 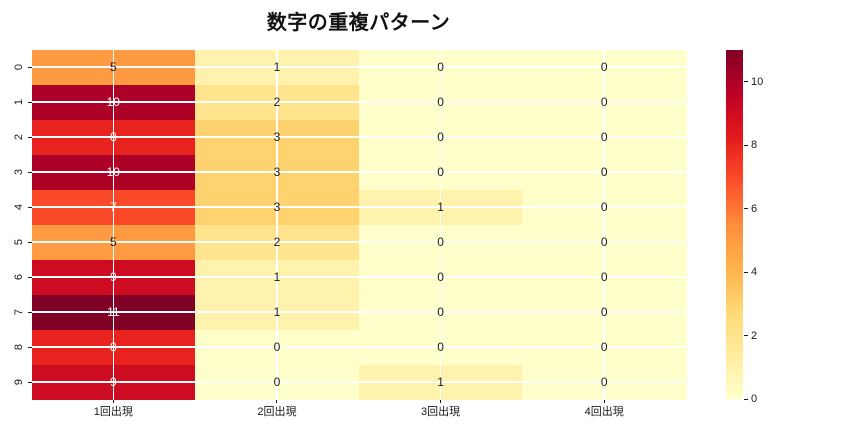 I want to click on cell-value: 7, so click(x=113, y=207).